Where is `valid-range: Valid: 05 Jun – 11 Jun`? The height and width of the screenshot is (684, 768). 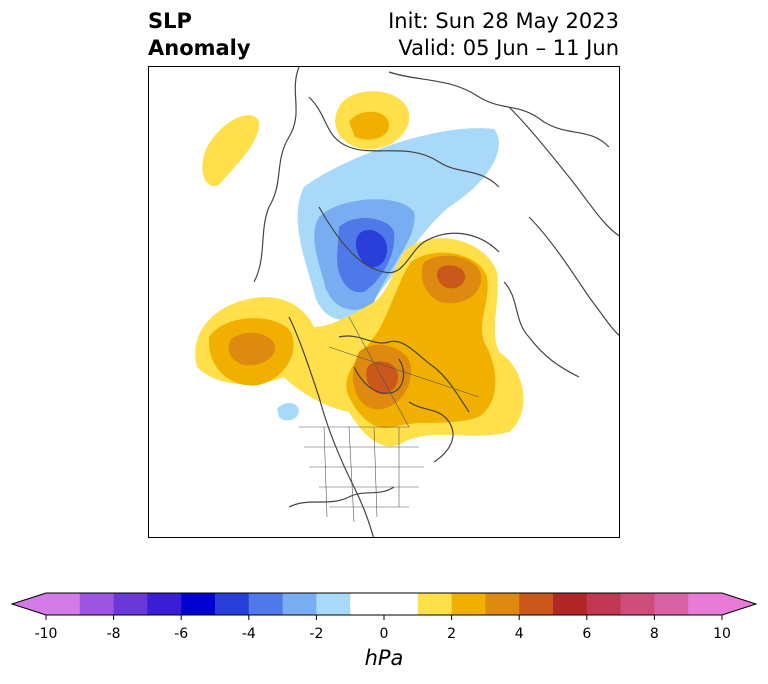
valid-range: Valid: 05 Jun – 11 Jun is located at coordinates (508, 48).